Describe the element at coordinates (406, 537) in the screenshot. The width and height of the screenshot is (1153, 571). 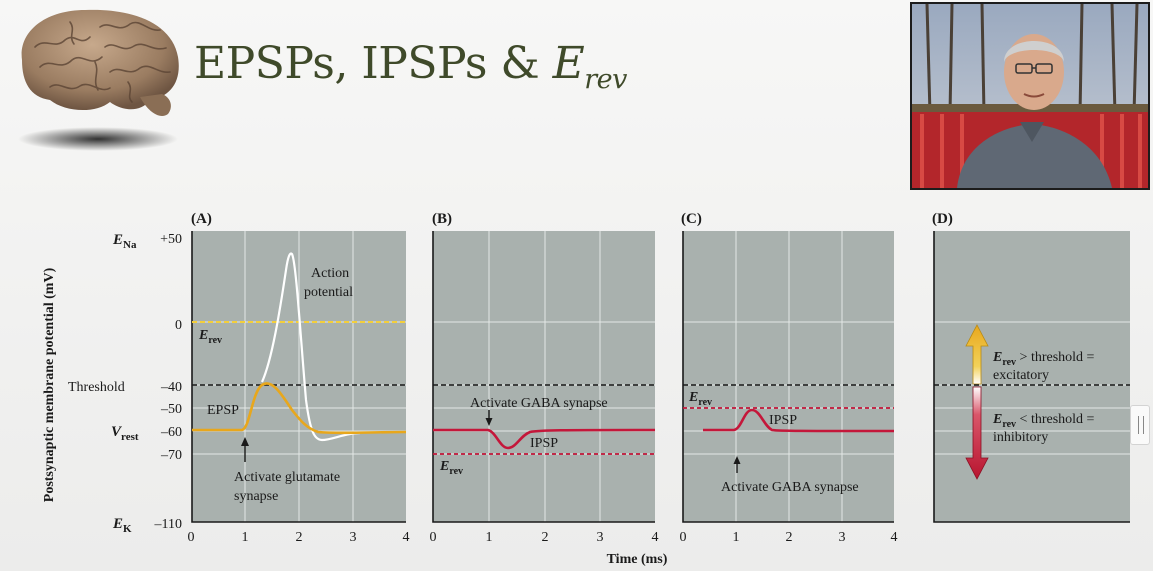
I see `x-tick-a-4: 4` at that location.